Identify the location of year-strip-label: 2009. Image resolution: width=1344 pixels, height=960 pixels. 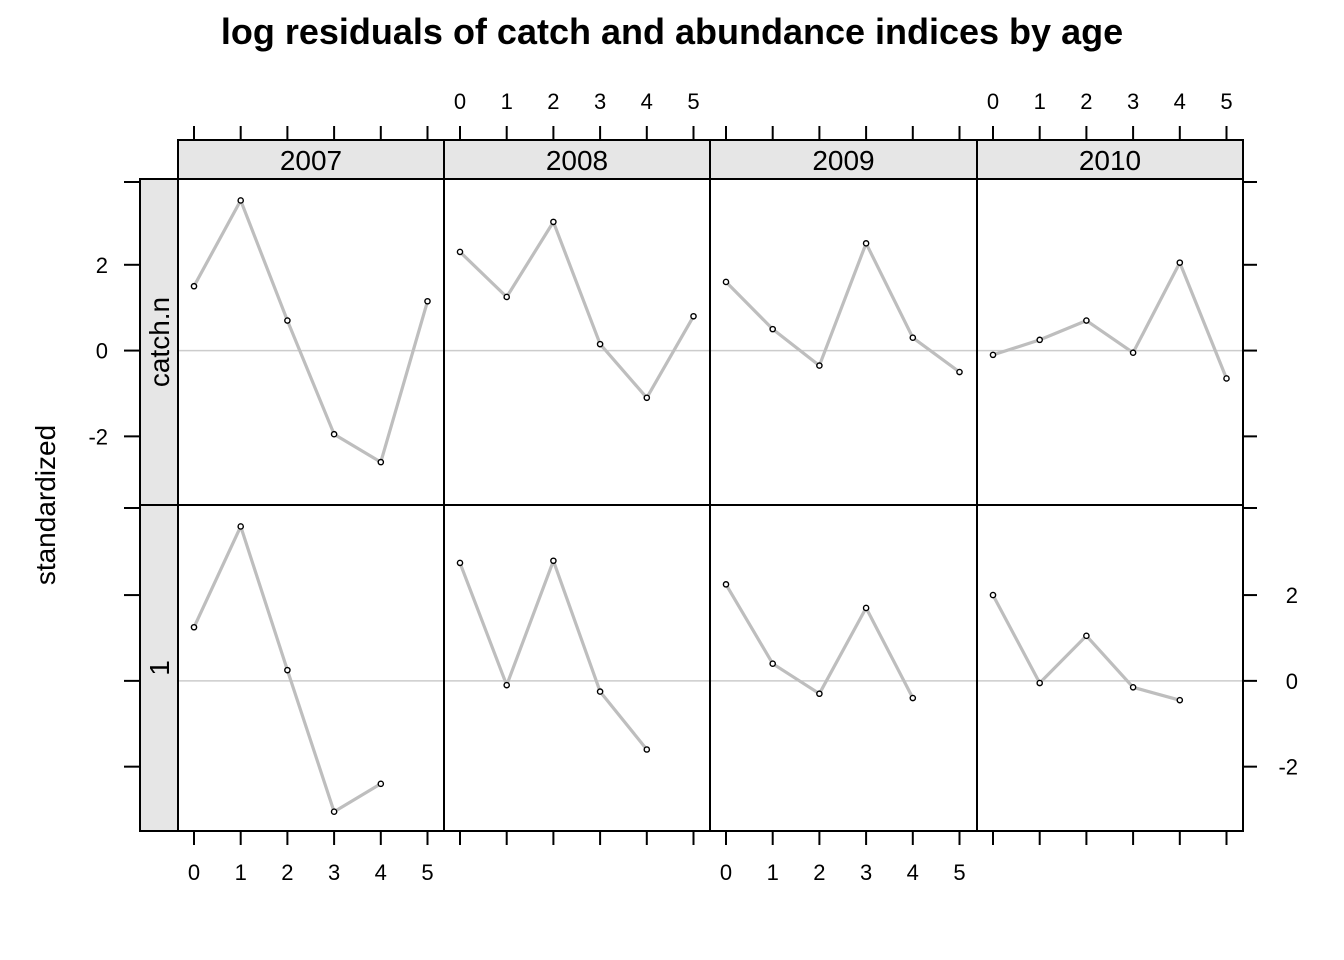
(843, 160).